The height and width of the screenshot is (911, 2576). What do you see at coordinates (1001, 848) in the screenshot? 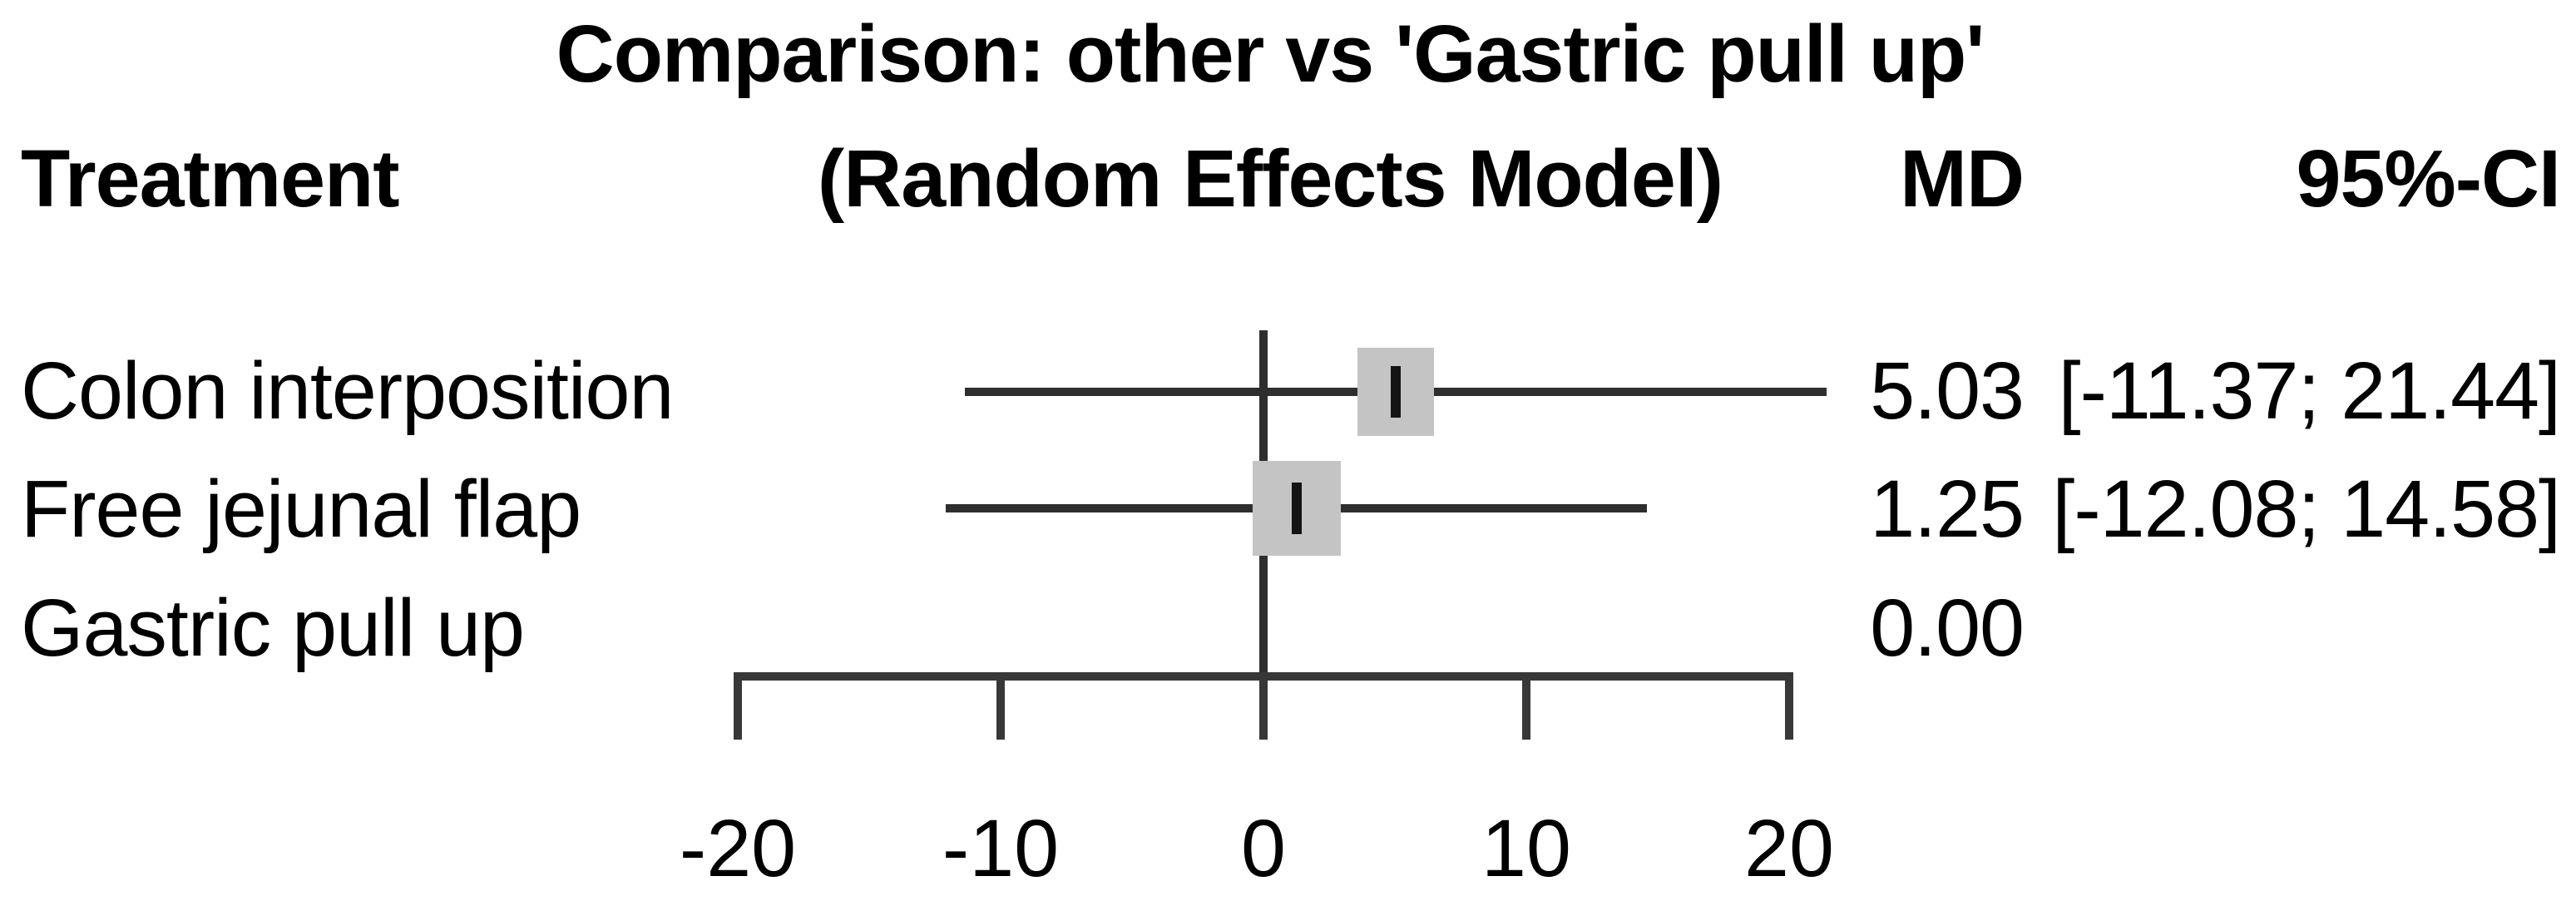
I see `x-axis-tick-label: -10` at bounding box center [1001, 848].